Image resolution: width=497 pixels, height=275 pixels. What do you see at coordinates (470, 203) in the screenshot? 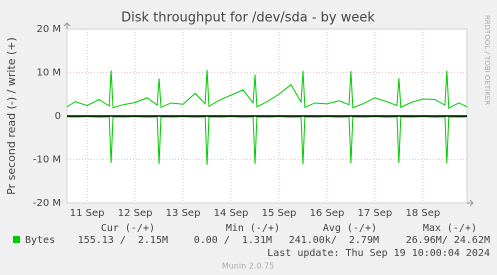
I see `x-axis-arrow` at bounding box center [470, 203].